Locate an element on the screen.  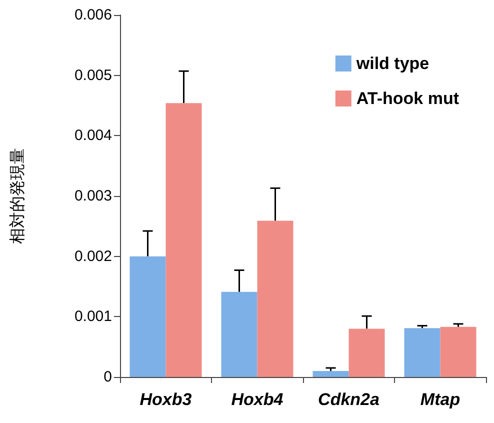
y-tick-label: 0.002 is located at coordinates (93, 256).